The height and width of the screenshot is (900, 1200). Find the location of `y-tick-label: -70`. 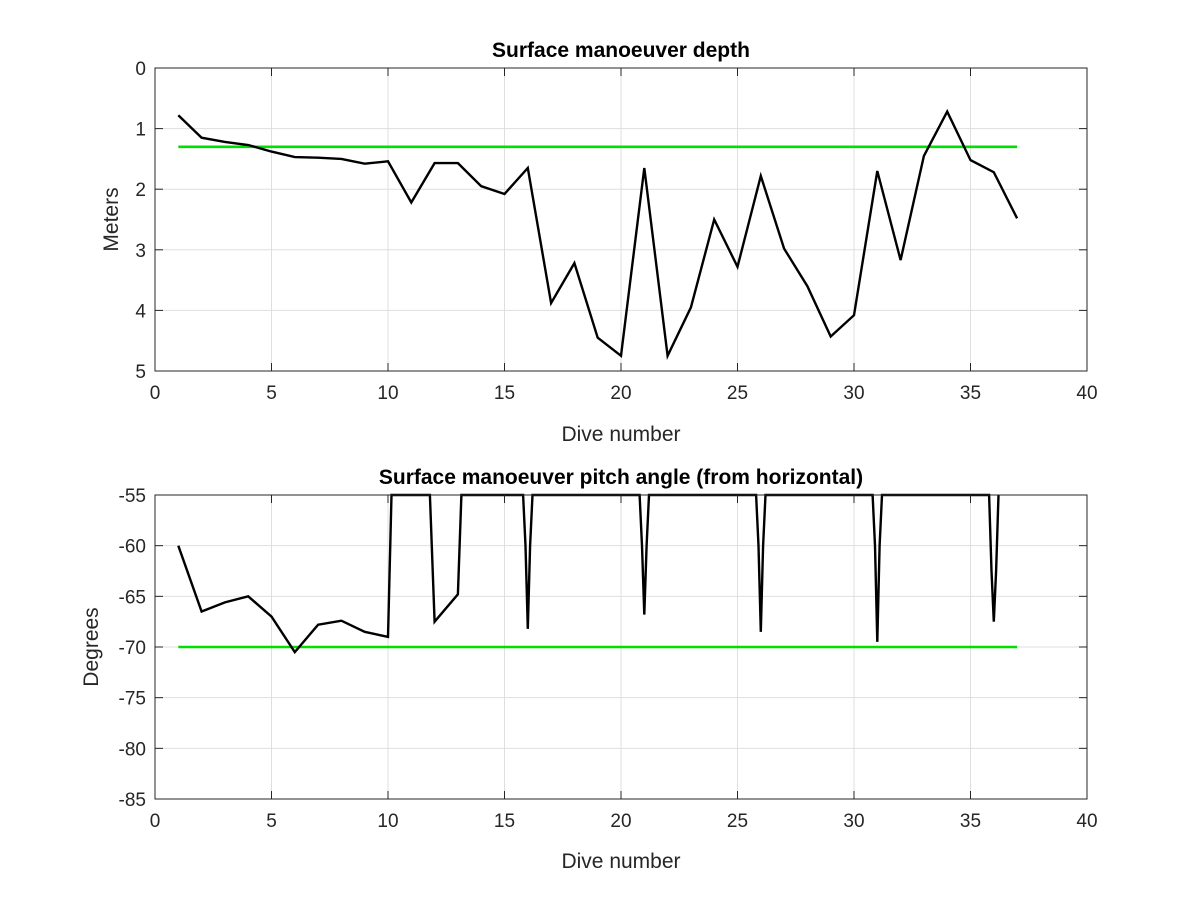

y-tick-label: -70 is located at coordinates (132, 648).